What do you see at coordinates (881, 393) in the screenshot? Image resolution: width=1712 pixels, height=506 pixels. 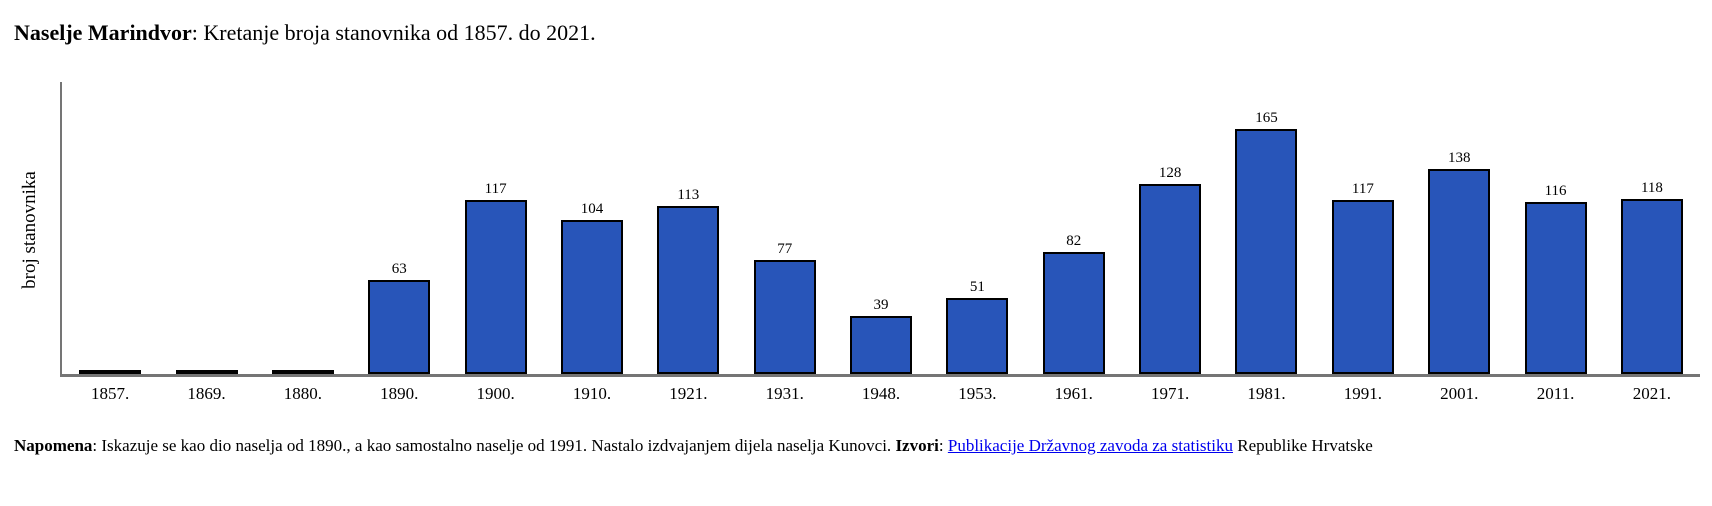 I see `x-tick-label: 1948.` at bounding box center [881, 393].